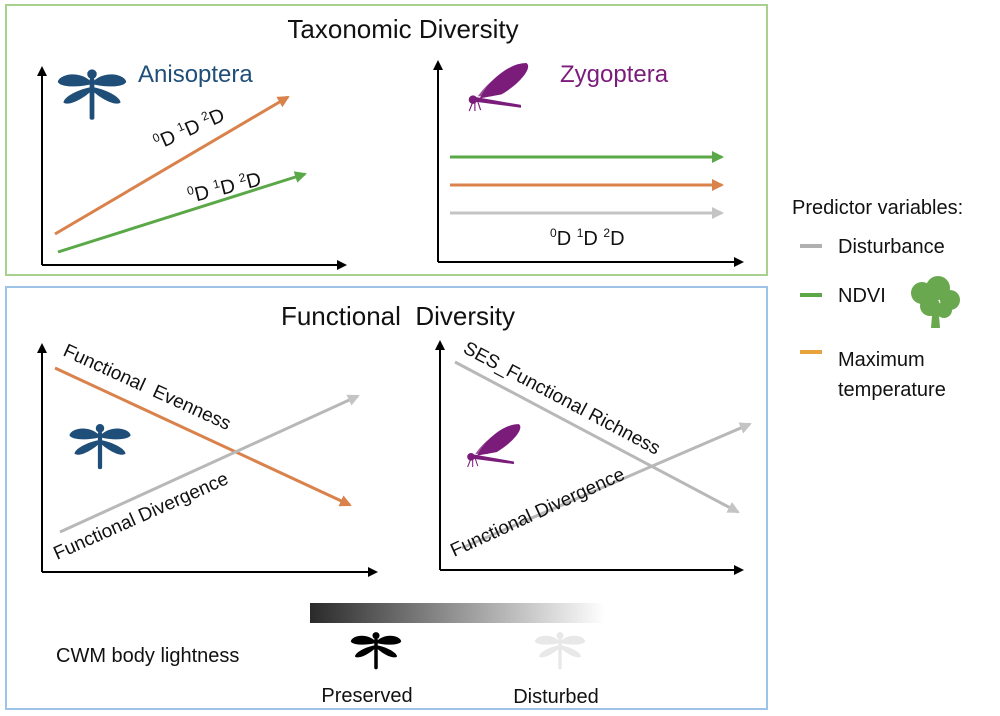 This screenshot has height=716, width=1000. I want to click on zygoptera-functional-axes, so click(589, 457).